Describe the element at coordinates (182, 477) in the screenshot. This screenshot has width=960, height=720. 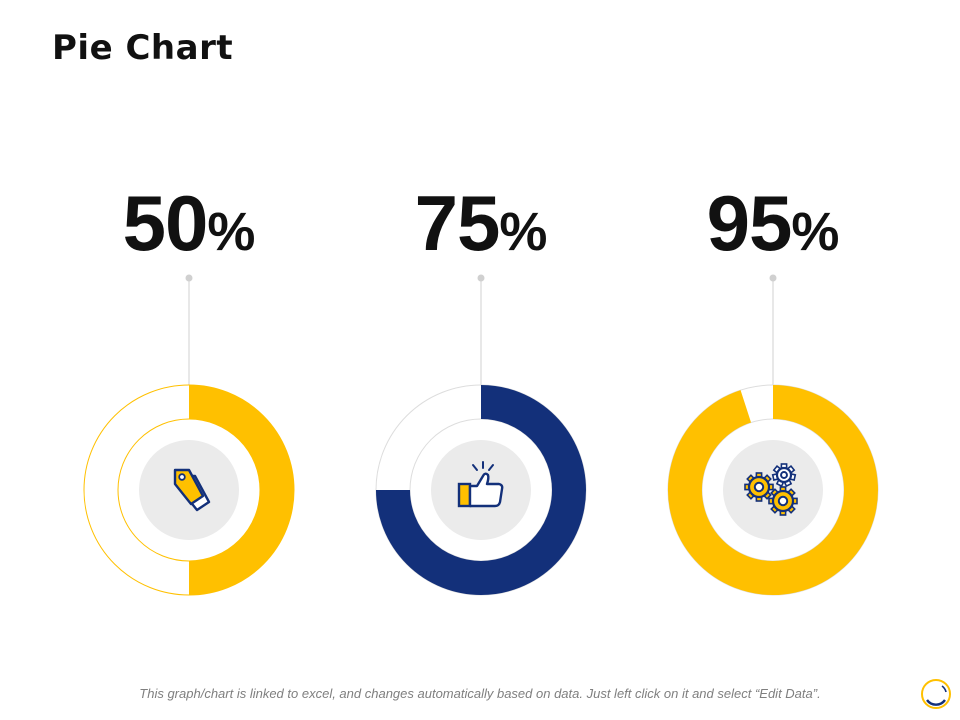
I see `tag-hole` at that location.